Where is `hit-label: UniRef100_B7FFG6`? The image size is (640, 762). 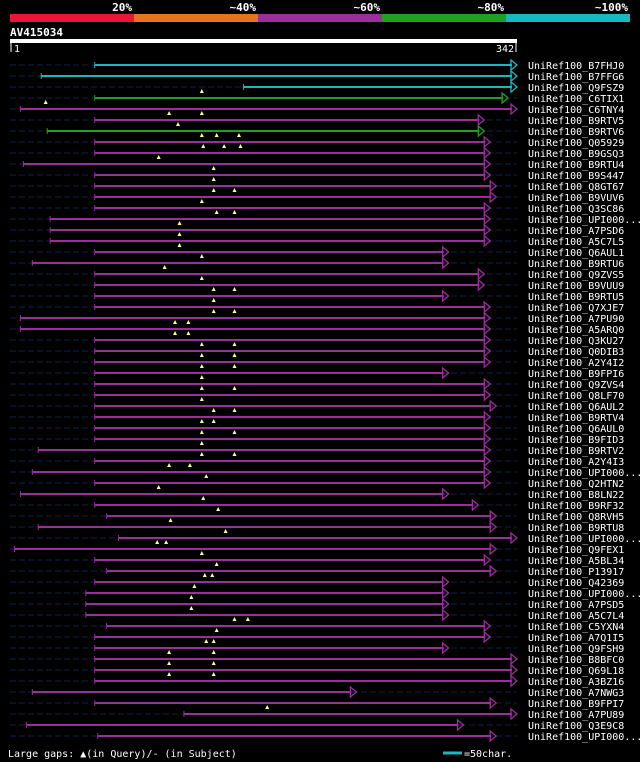
hit-label: UniRef100_B7FFG6 is located at coordinates (576, 77).